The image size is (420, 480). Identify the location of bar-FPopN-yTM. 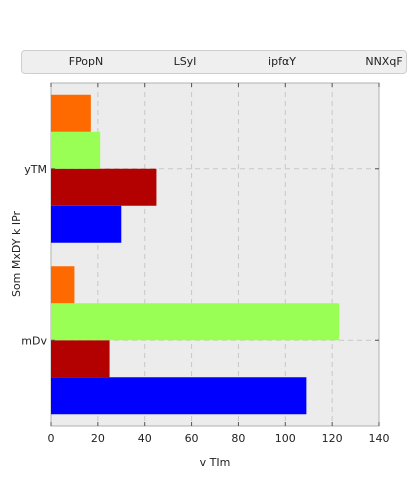
(86, 224).